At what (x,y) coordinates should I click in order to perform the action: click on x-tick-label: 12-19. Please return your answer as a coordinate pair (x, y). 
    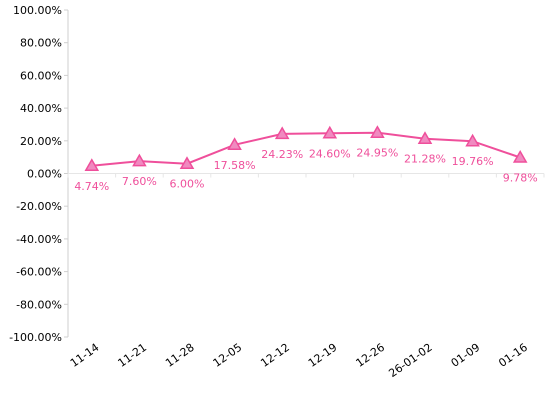
    Looking at the image, I should click on (323, 355).